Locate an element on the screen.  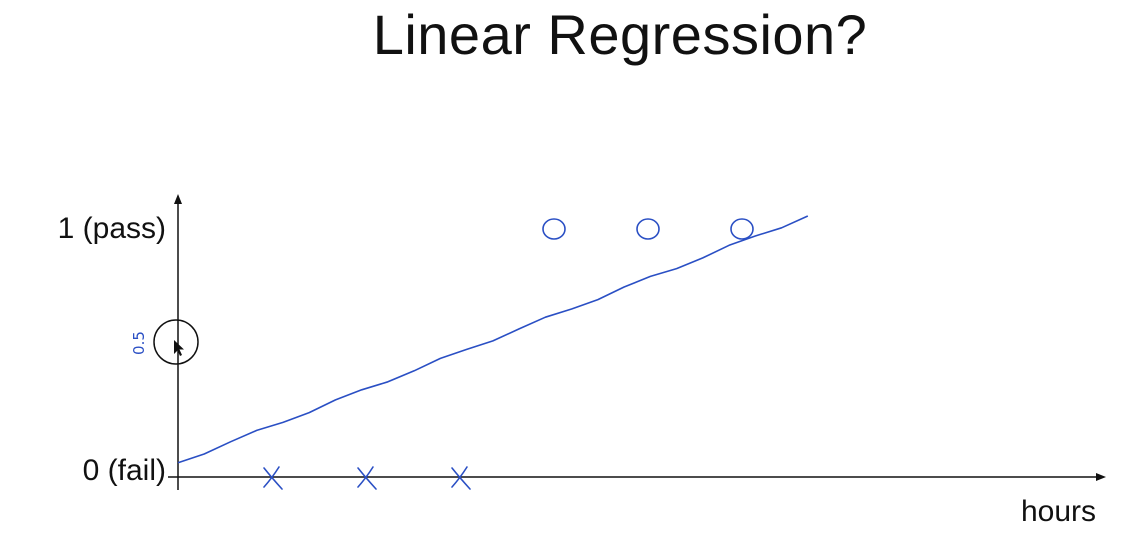
x-axis-label: hours is located at coordinates (1058, 511).